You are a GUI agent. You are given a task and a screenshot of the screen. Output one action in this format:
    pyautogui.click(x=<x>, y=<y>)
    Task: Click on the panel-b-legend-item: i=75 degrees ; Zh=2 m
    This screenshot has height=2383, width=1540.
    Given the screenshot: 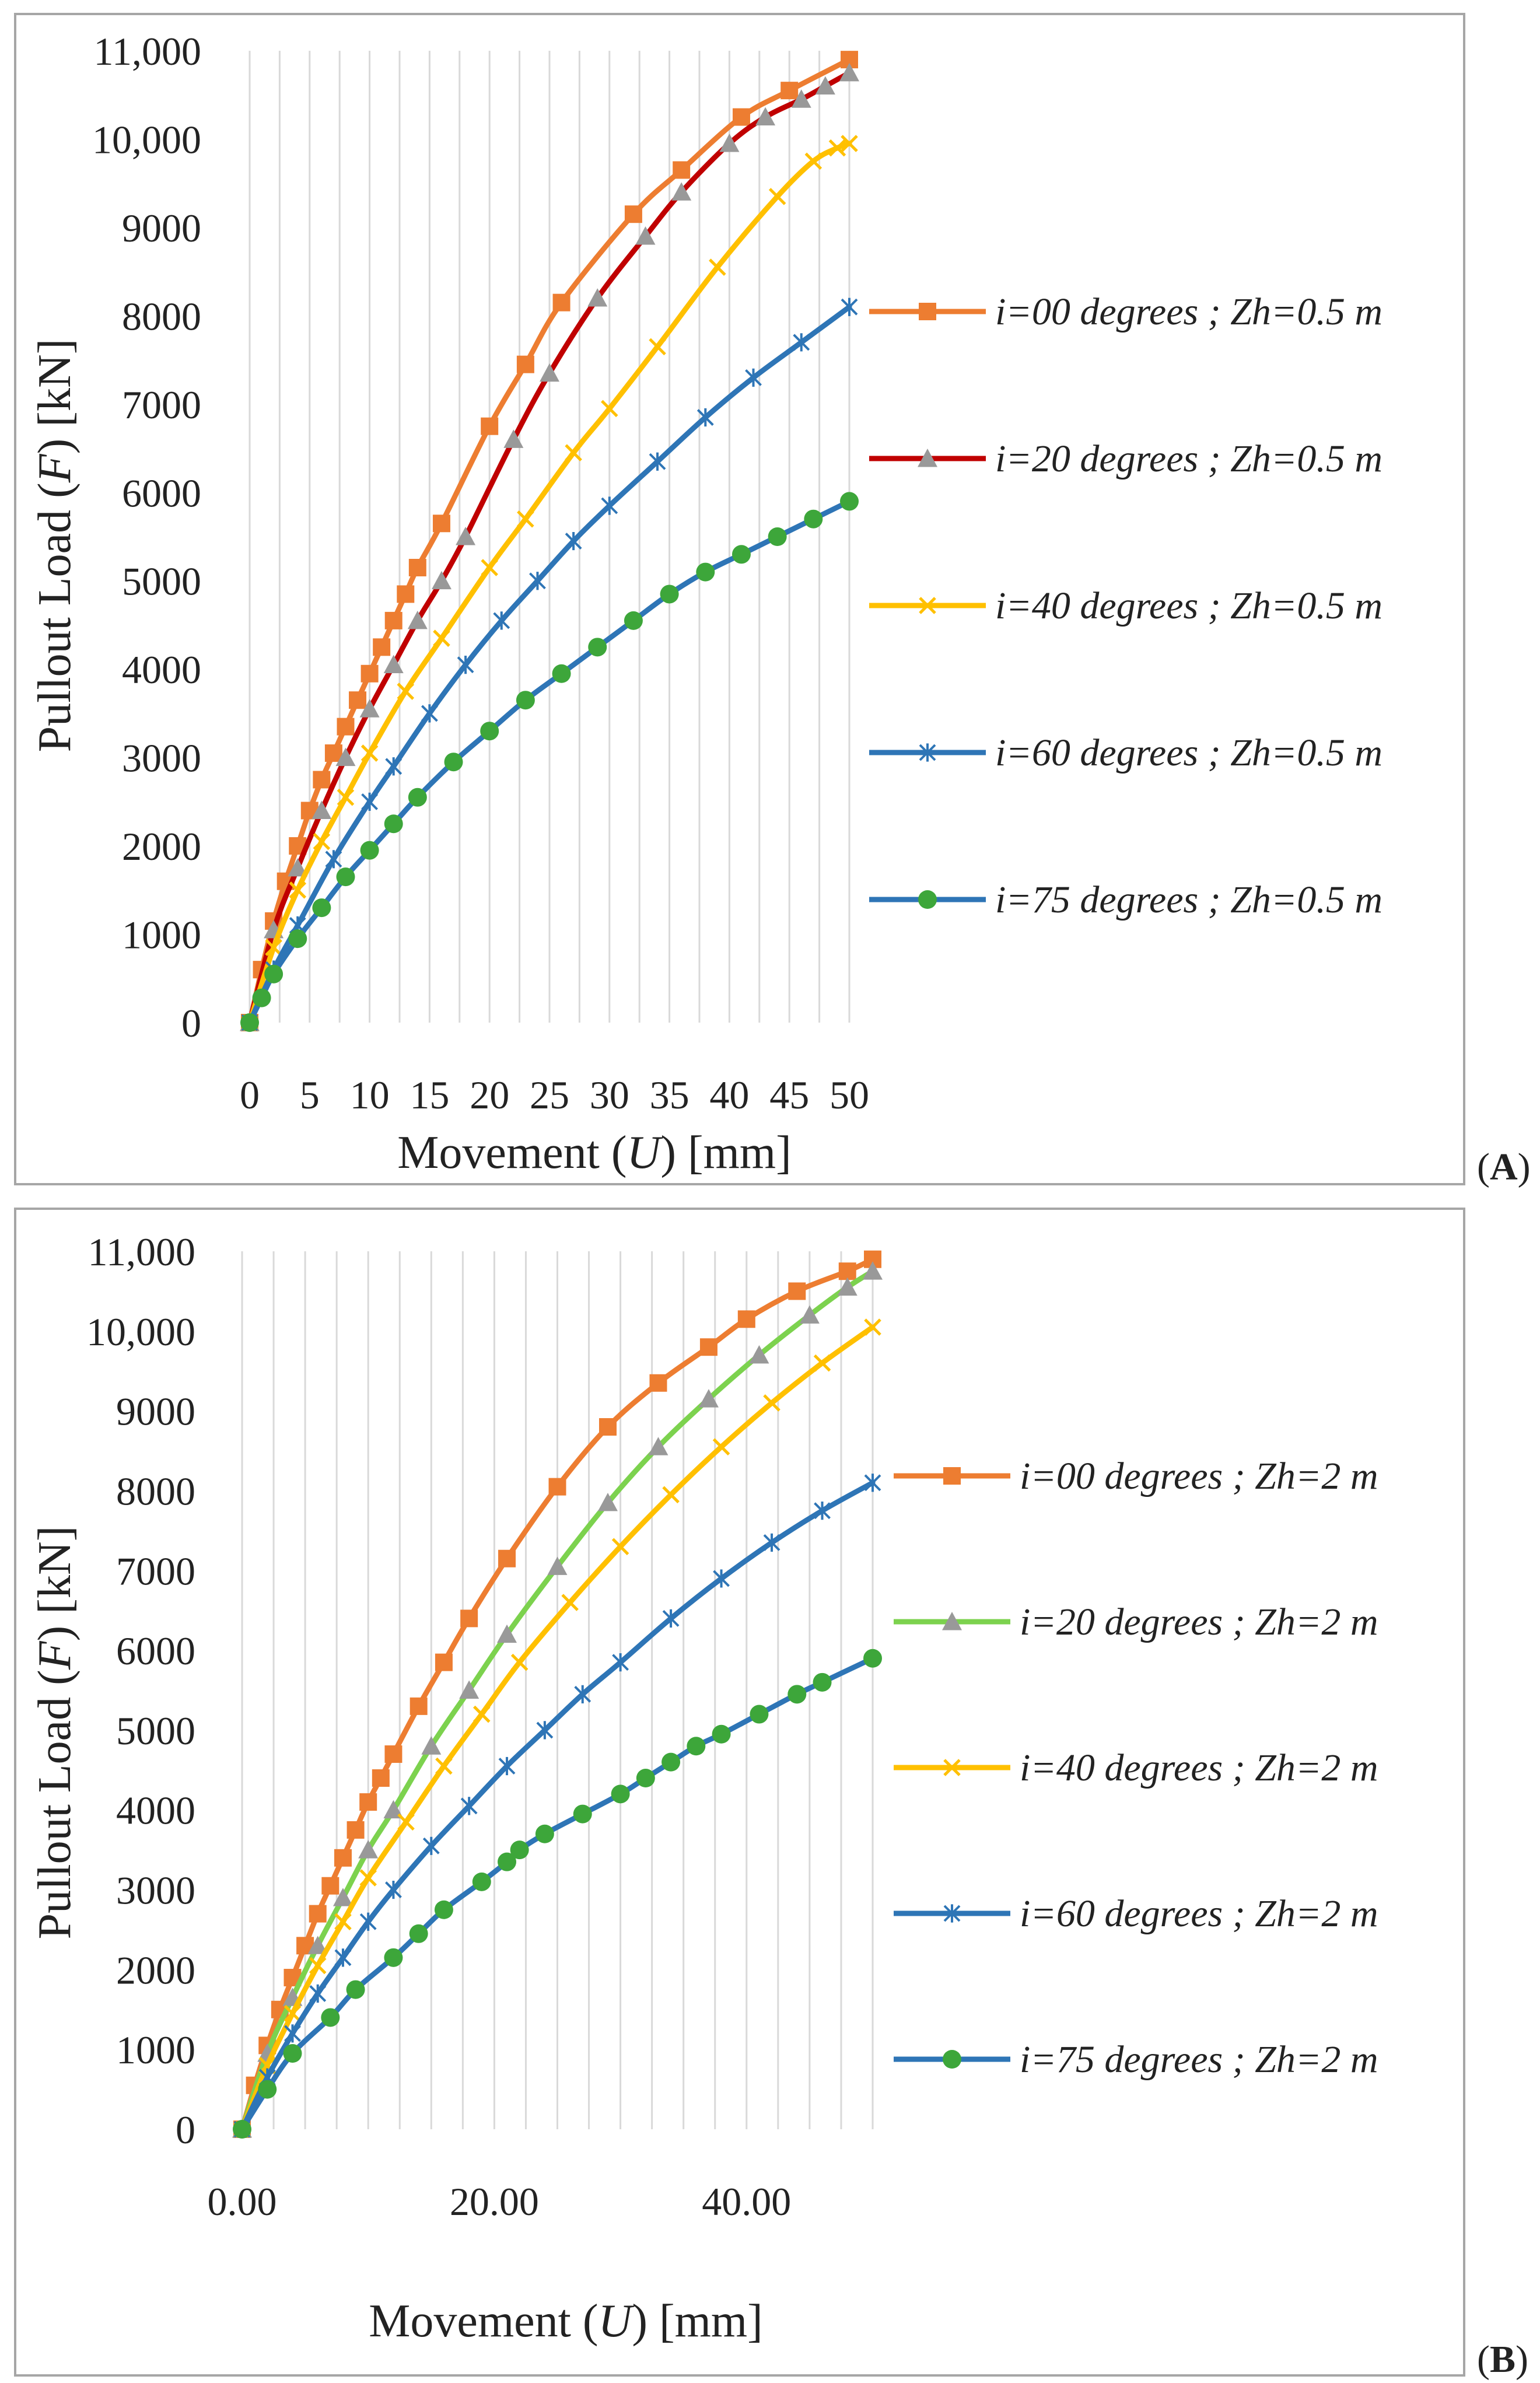 What is the action you would take?
    pyautogui.click(x=1136, y=2059)
    